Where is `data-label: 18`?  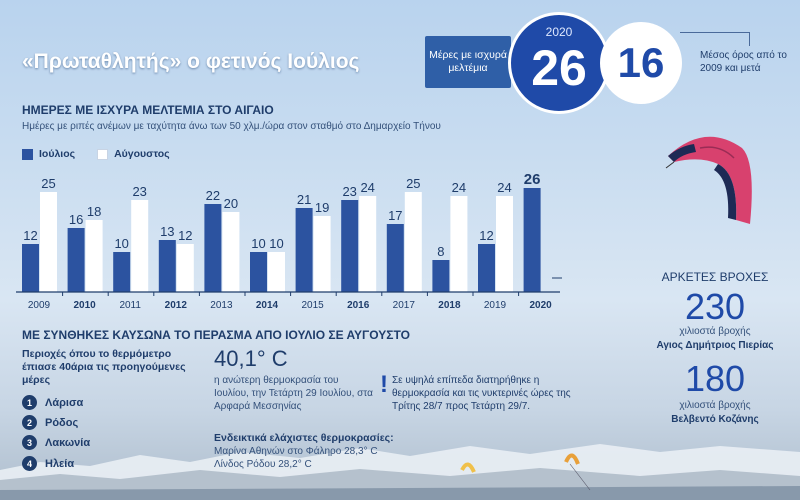
data-label: 18 is located at coordinates (94, 211).